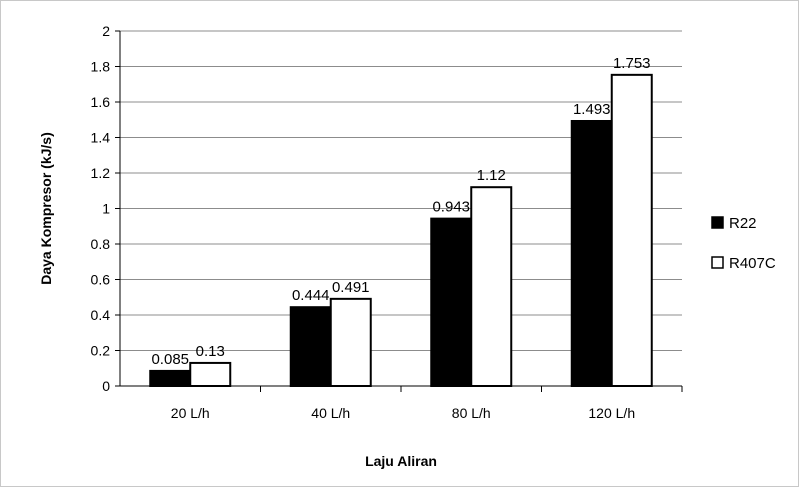 The image size is (799, 487). I want to click on y-tick-label: 0.2, so click(101, 351).